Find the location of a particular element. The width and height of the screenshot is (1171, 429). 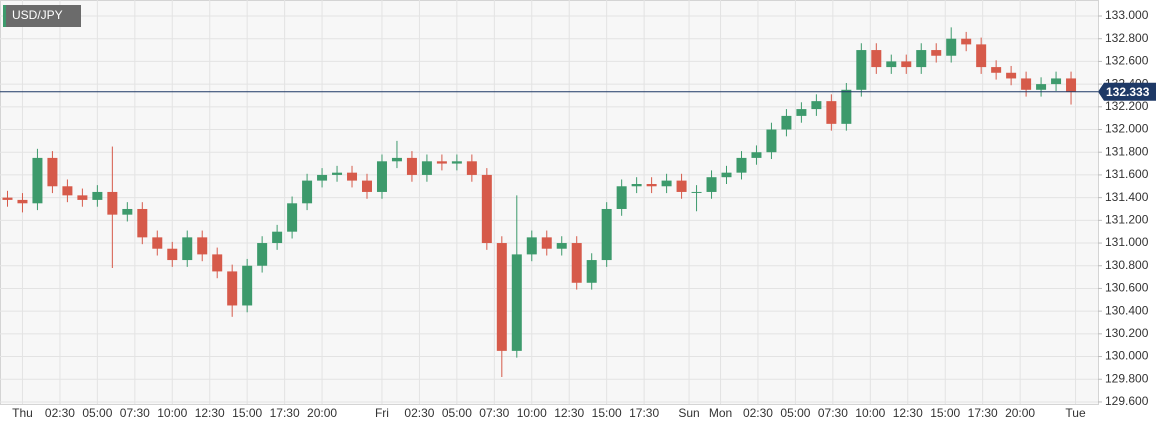

y-tick-label: 129.600 is located at coordinates (1127, 401).